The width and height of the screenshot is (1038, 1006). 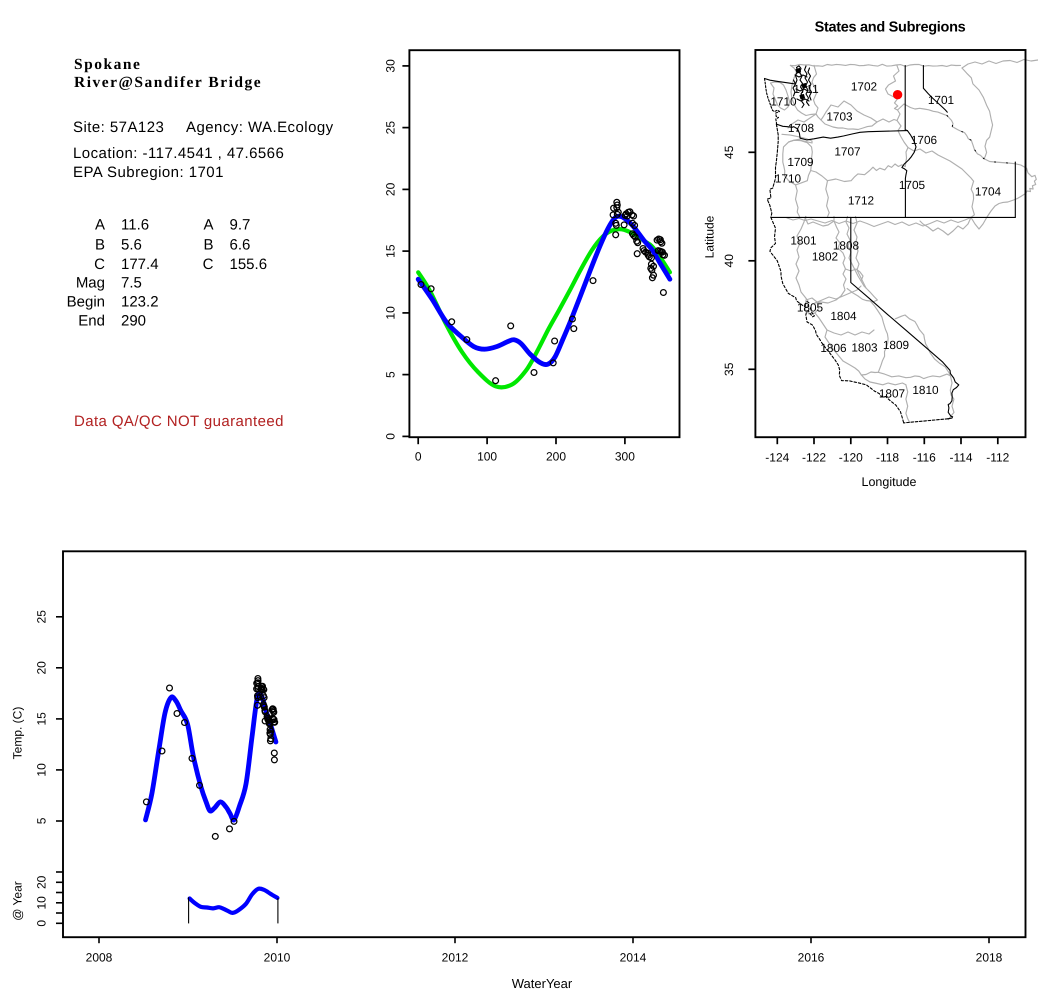 I want to click on svg-text: 35, so click(x=729, y=369).